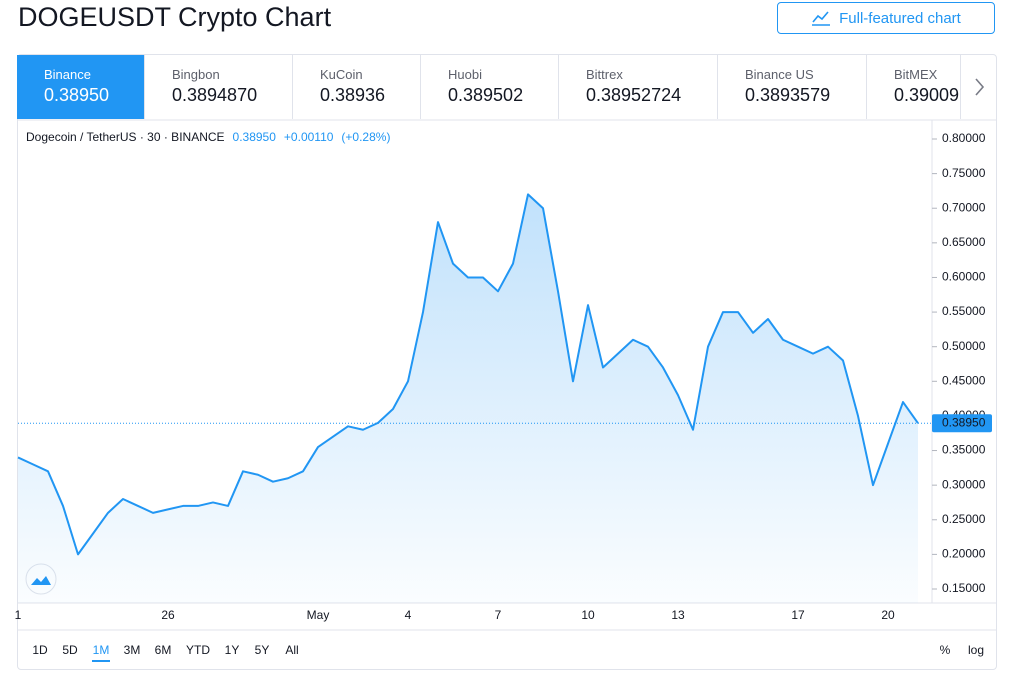 Image resolution: width=1016 pixels, height=684 pixels. What do you see at coordinates (788, 95) in the screenshot?
I see `exchange-price: 0.3893579` at bounding box center [788, 95].